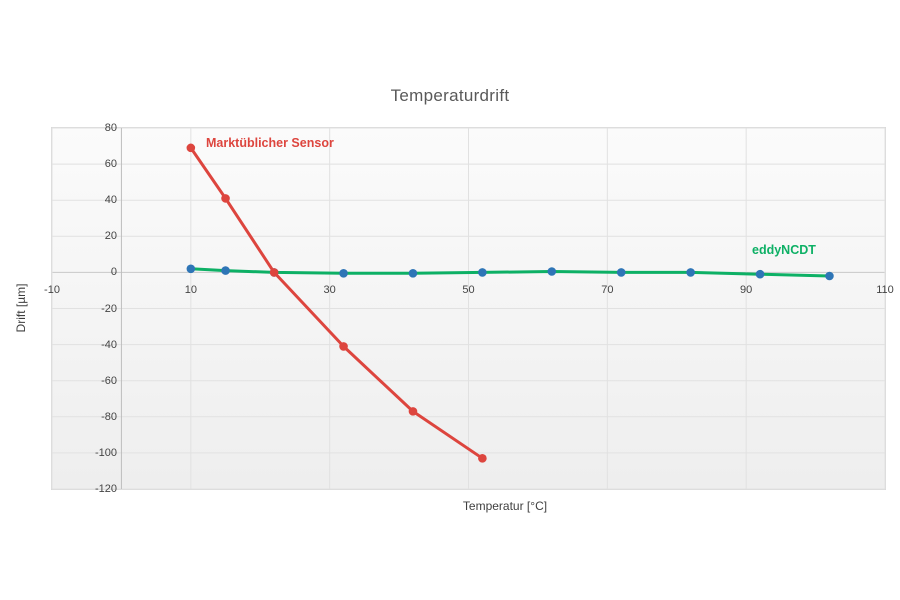  Describe the element at coordinates (109, 416) in the screenshot. I see `y-tick-label: -80` at that location.